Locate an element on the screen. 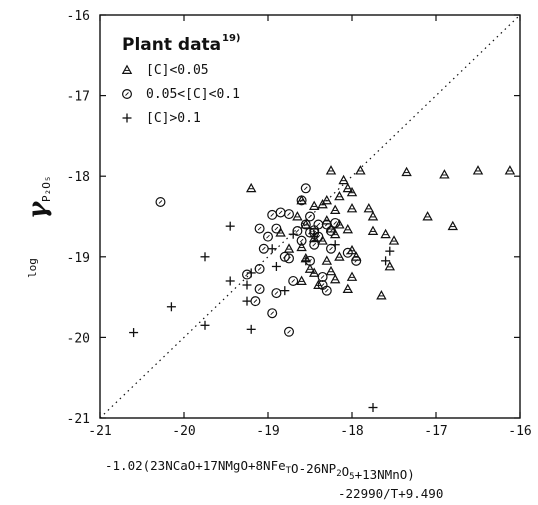 Image resolution: width=538 pixels, height=505 pixels. y-tick-label: -18 is located at coordinates (78, 177).